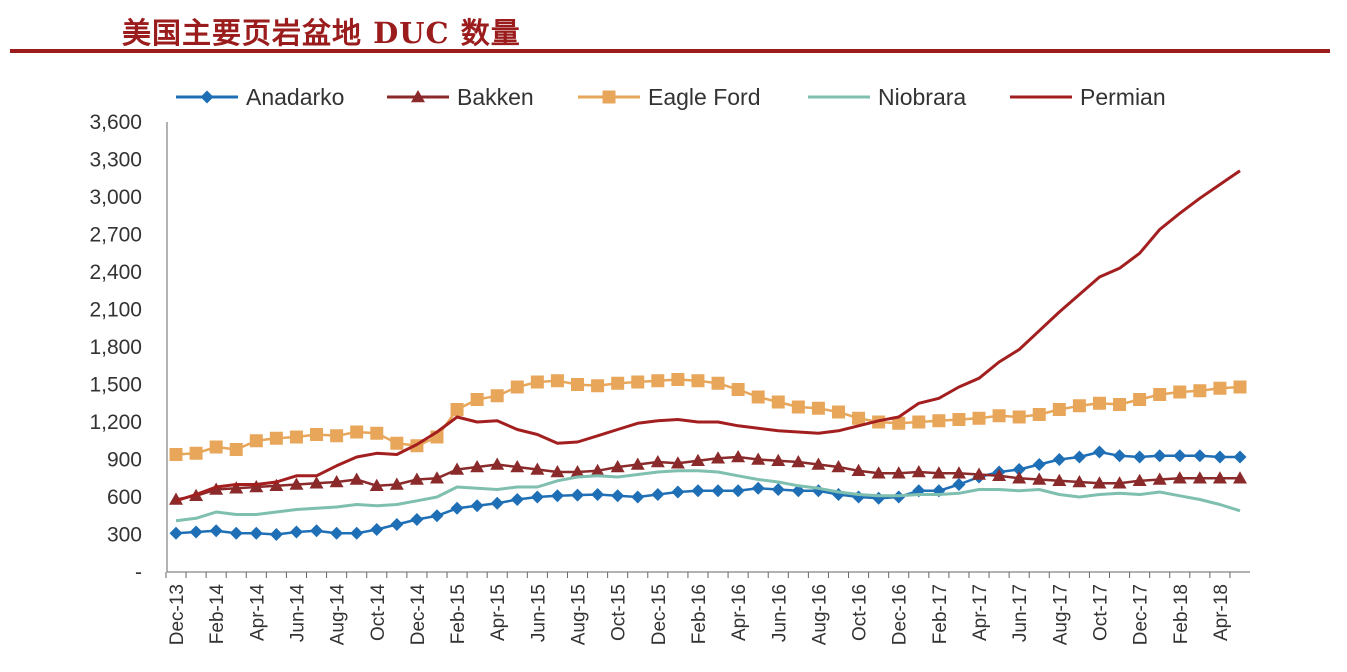  I want to click on y-tick-label: 2,400, so click(115, 272).